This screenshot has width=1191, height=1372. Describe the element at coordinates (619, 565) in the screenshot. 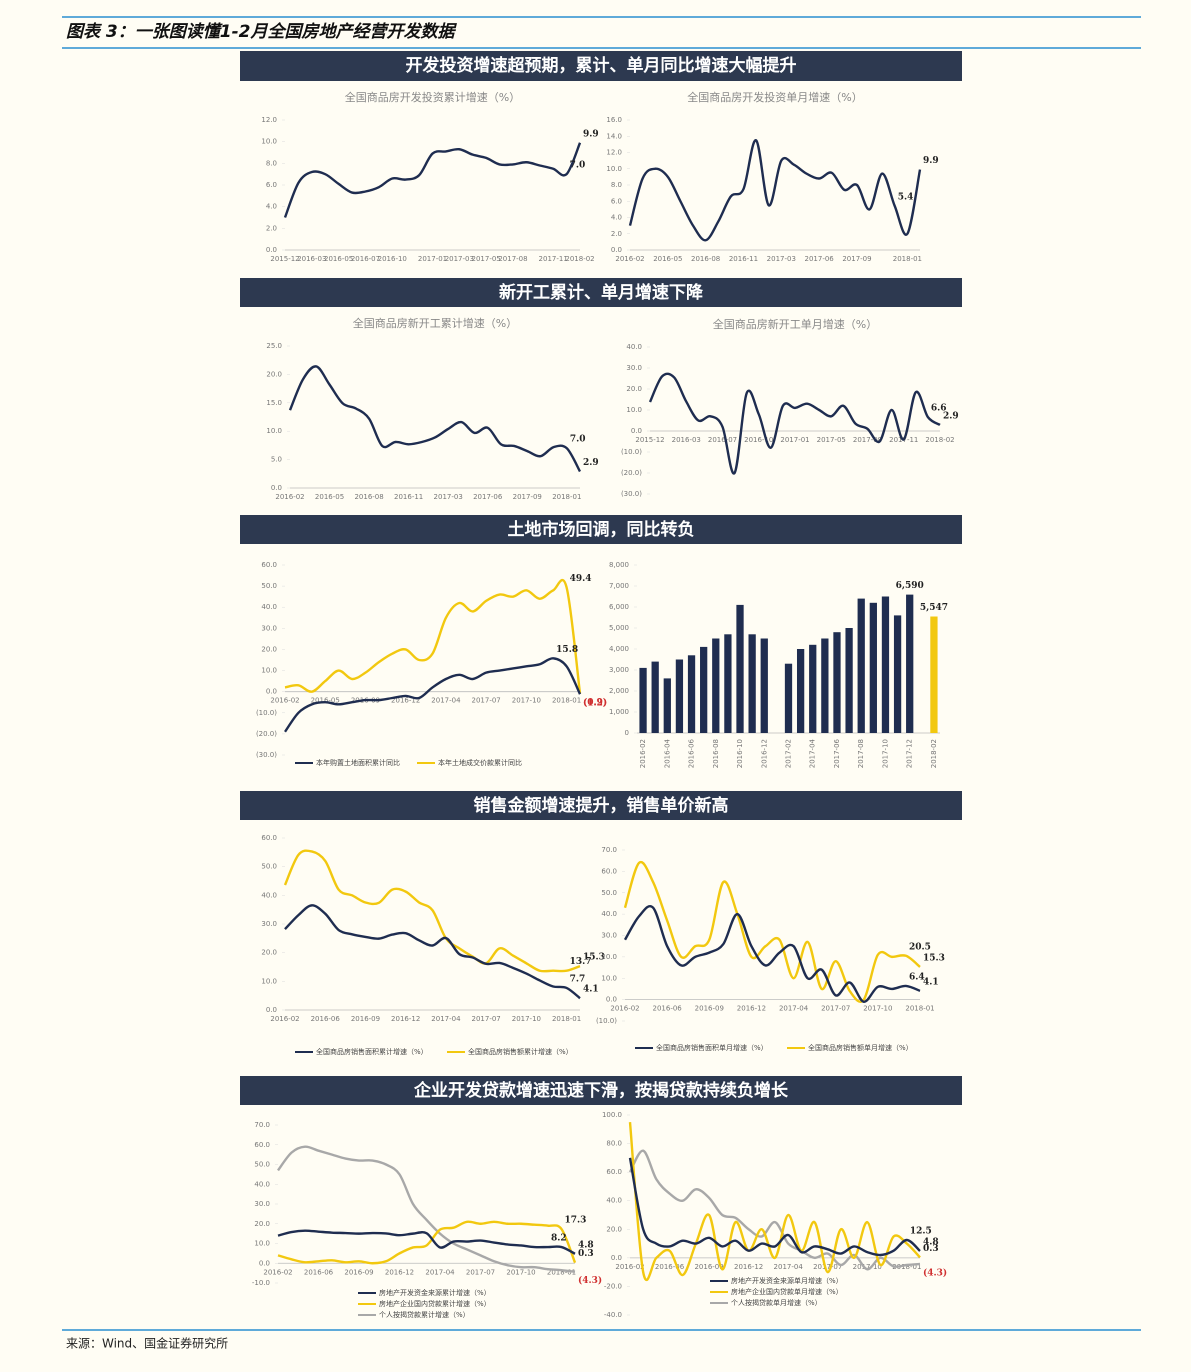

I see `y-tick-label: 8,000` at that location.